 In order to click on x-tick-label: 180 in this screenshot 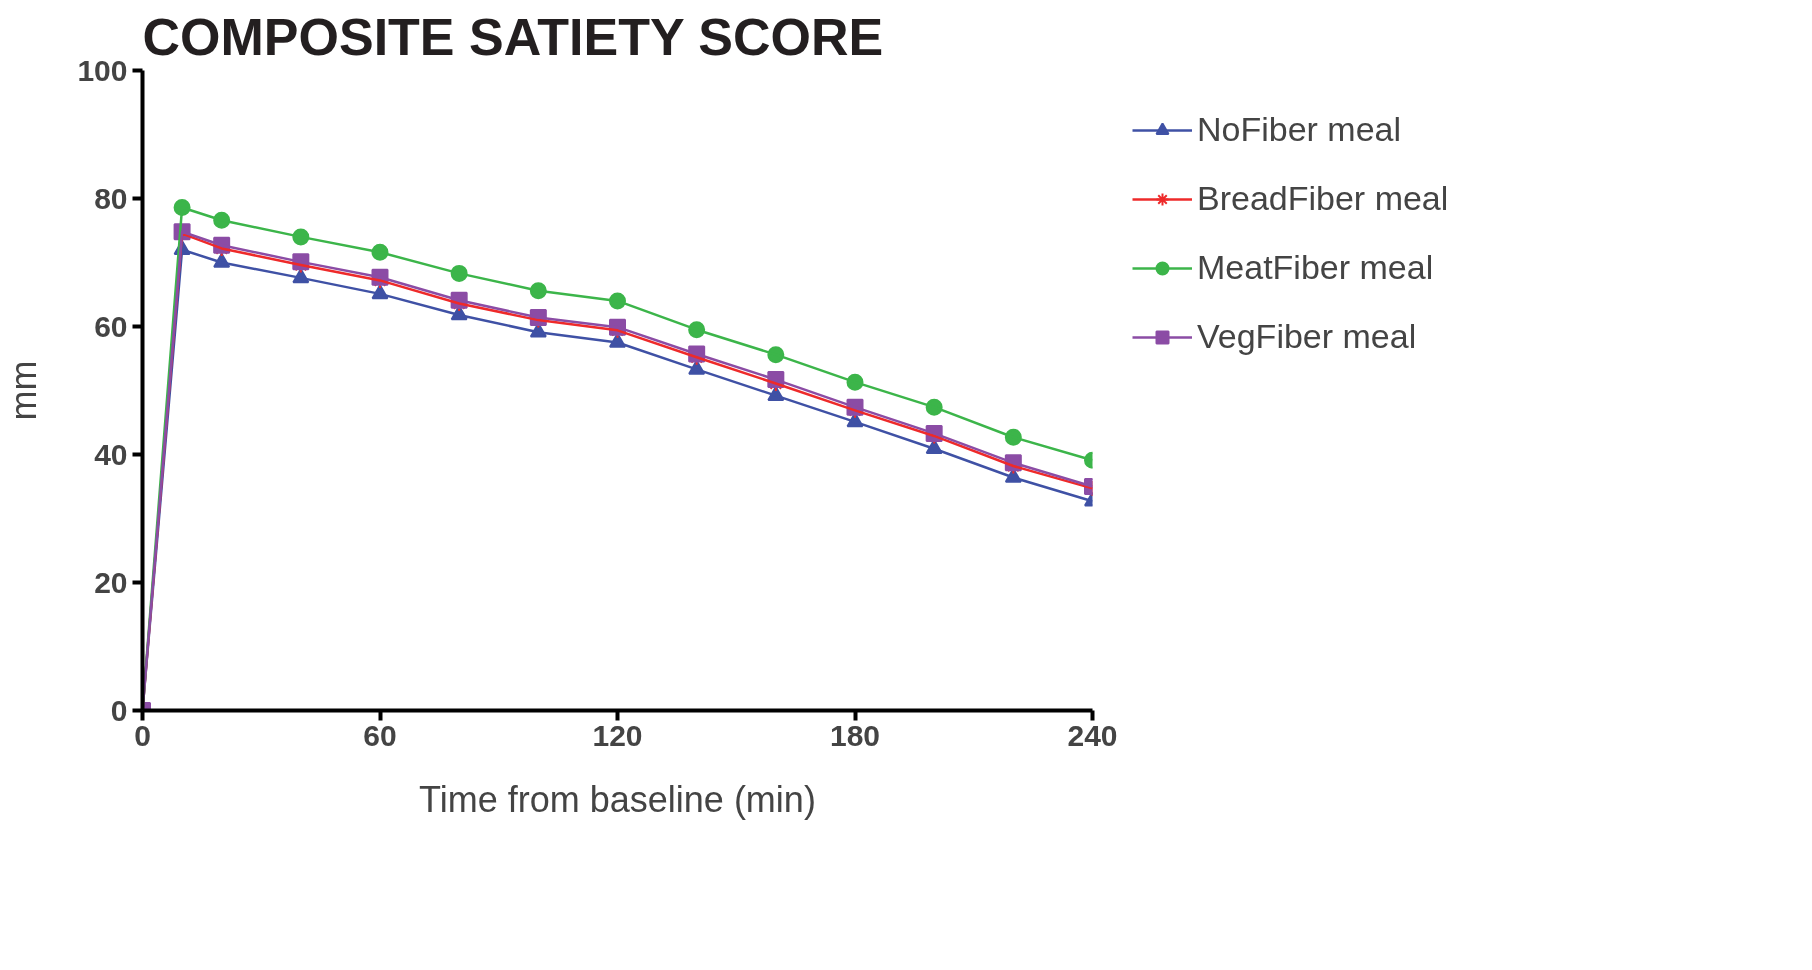, I will do `click(855, 735)`.